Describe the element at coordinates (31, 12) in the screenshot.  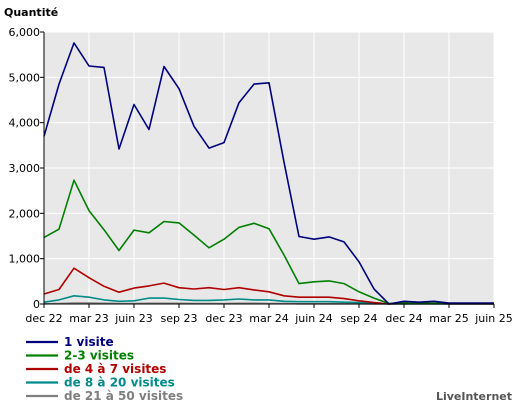
I see `y-axis-title: Quantité` at that location.